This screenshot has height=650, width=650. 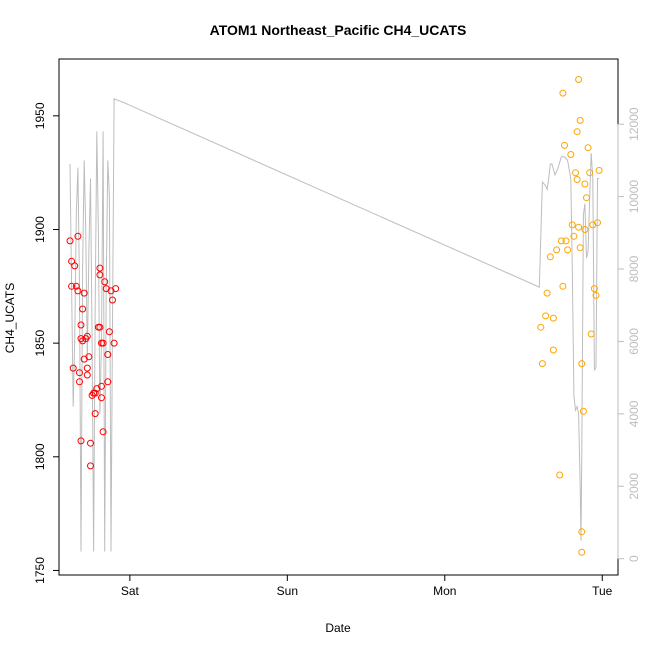 What do you see at coordinates (287, 591) in the screenshot?
I see `x-tick-label: Sun` at bounding box center [287, 591].